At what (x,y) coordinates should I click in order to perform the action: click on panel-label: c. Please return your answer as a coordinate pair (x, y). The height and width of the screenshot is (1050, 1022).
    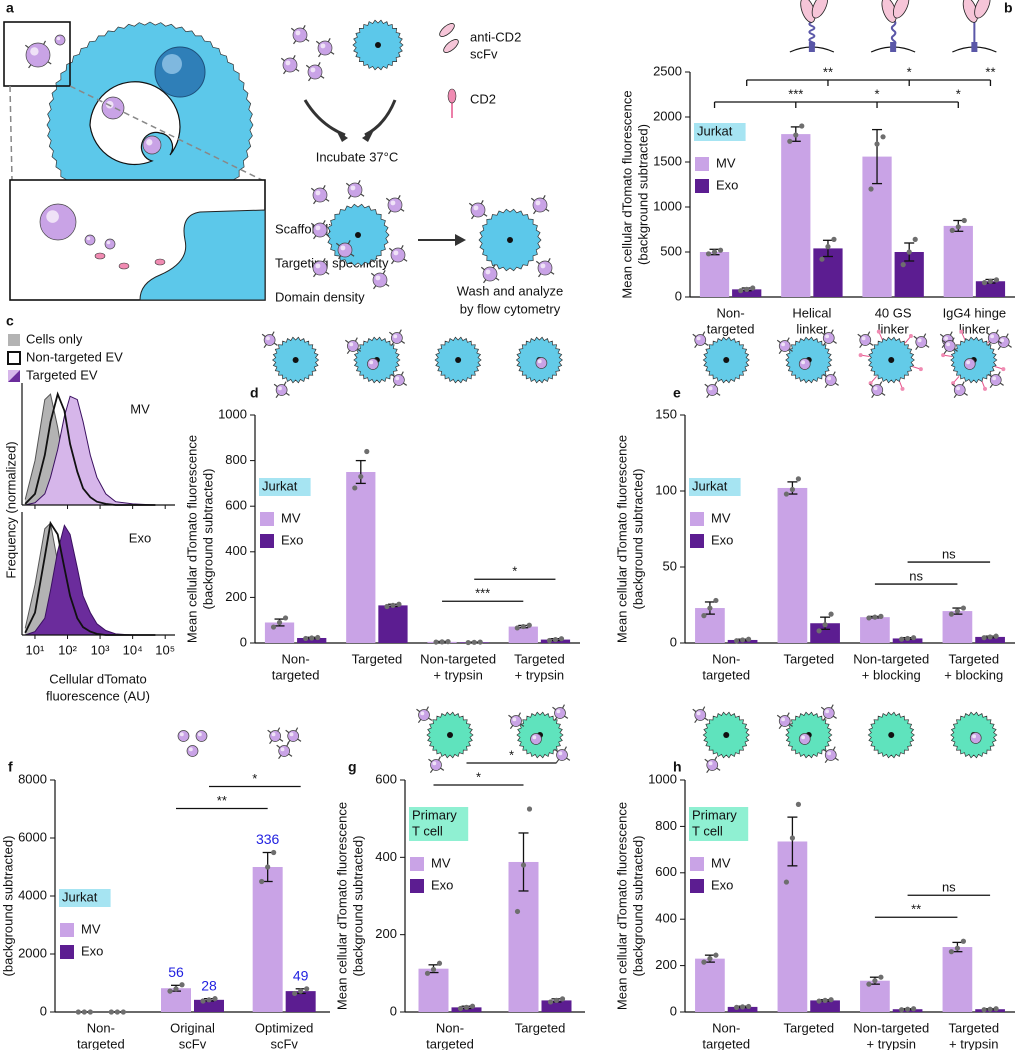
    Looking at the image, I should click on (10, 321).